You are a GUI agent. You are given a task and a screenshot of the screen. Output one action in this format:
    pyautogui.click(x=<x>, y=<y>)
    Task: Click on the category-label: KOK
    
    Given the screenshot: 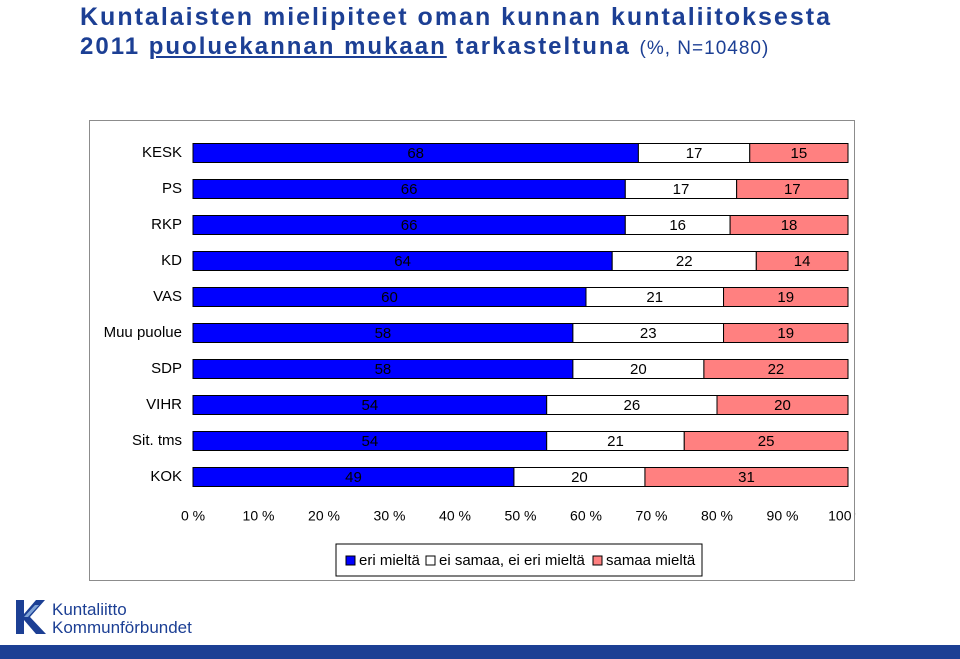 What is the action you would take?
    pyautogui.click(x=166, y=476)
    